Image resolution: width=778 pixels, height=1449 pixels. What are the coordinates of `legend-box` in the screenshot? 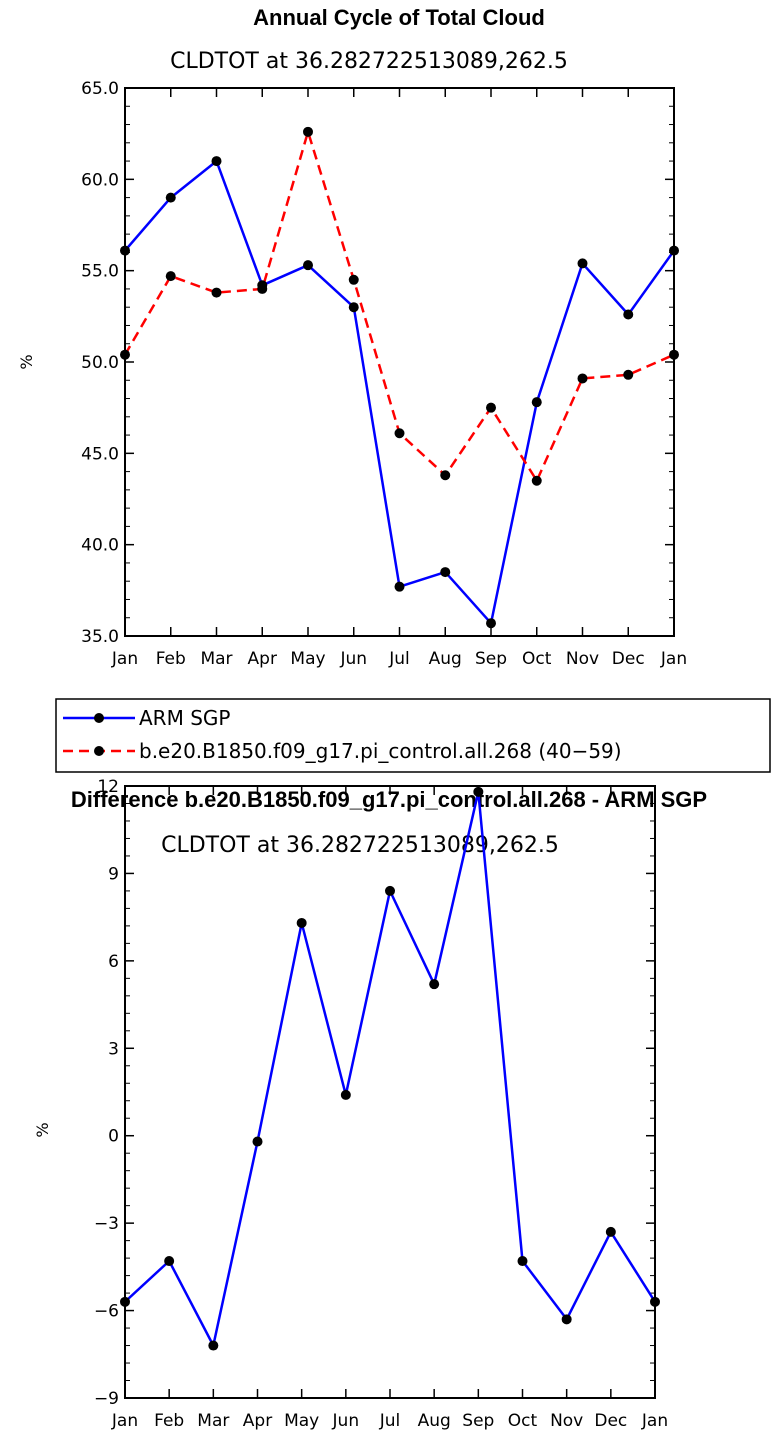 It's located at (413, 735).